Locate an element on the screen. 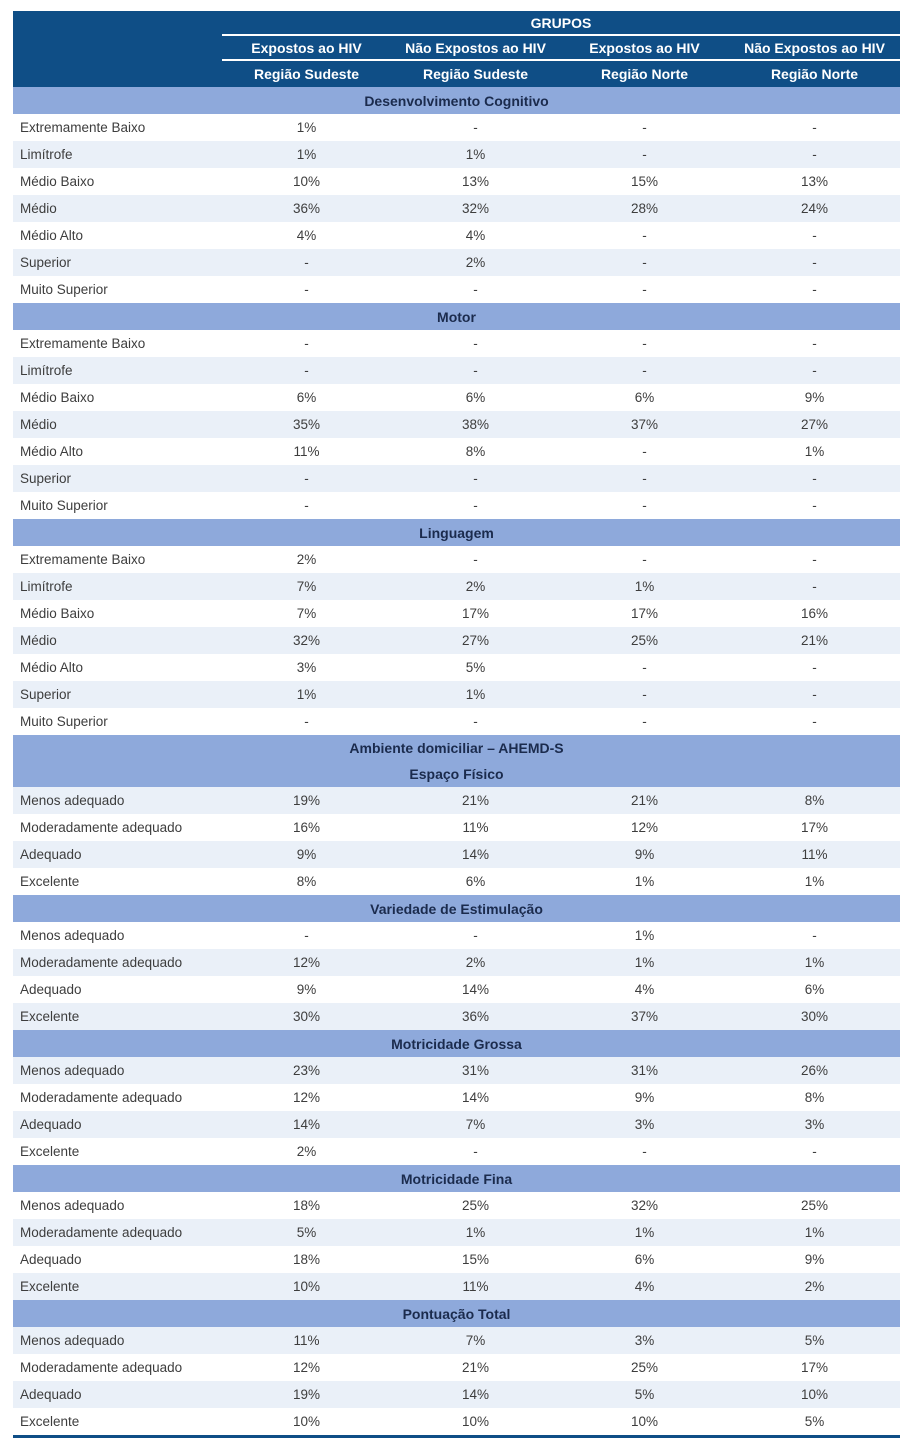 The width and height of the screenshot is (913, 1438). table-row: Superior - - - - is located at coordinates (456, 478).